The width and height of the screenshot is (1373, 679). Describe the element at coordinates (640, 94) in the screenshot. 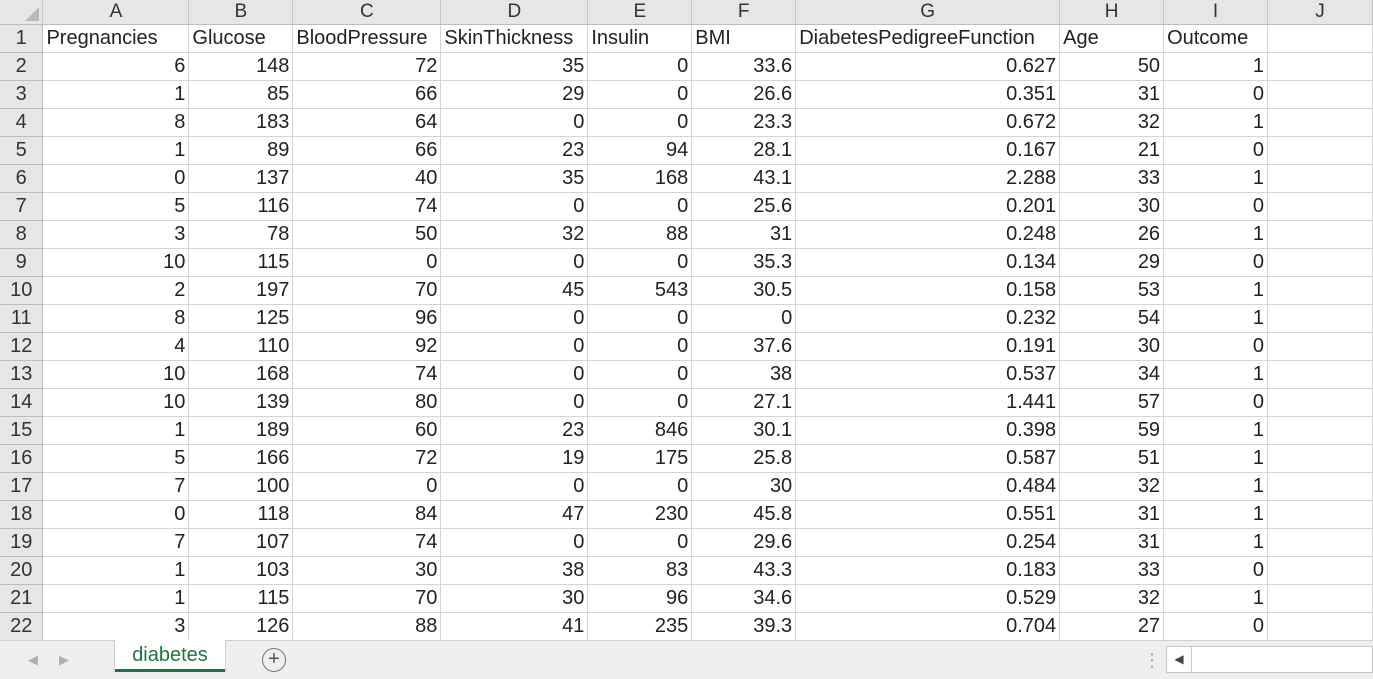

I see `cell-e3: 0` at that location.